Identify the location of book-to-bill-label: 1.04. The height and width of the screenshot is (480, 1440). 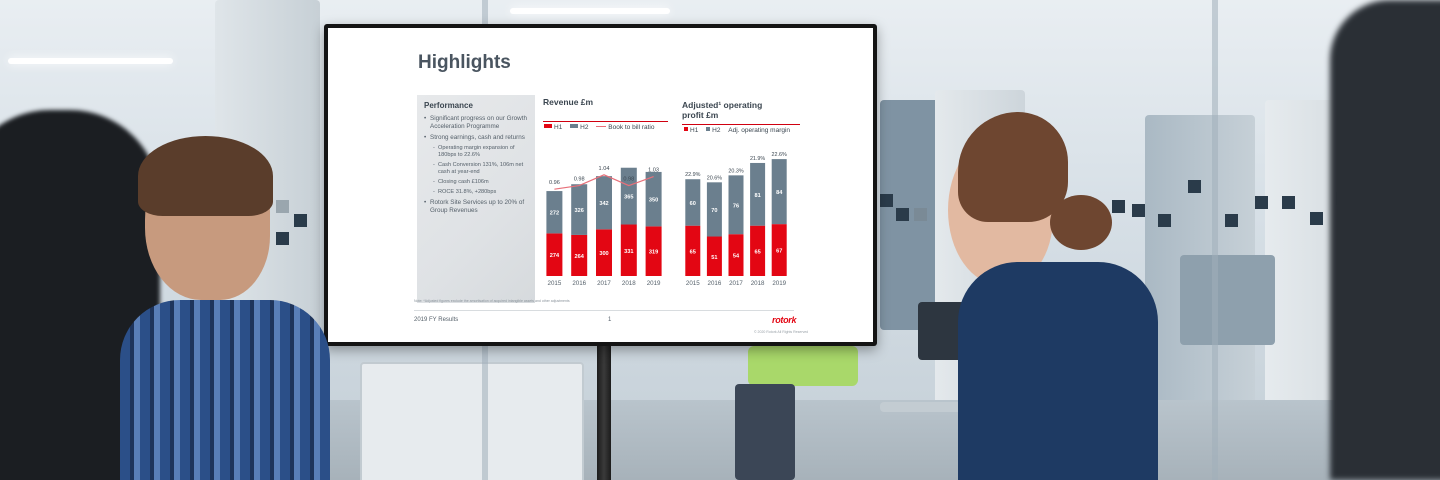
(604, 169).